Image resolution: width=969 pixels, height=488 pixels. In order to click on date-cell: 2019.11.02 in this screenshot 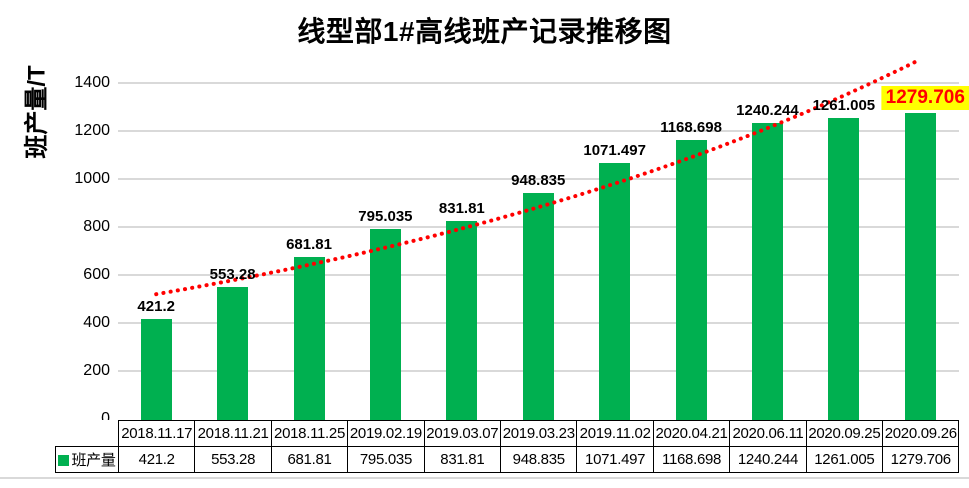, I will do `click(615, 433)`.